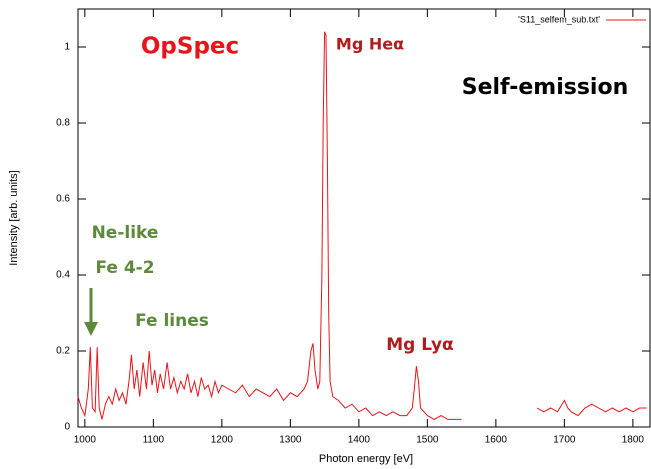 The width and height of the screenshot is (651, 469). What do you see at coordinates (290, 440) in the screenshot?
I see `x-tick-label: 1300` at bounding box center [290, 440].